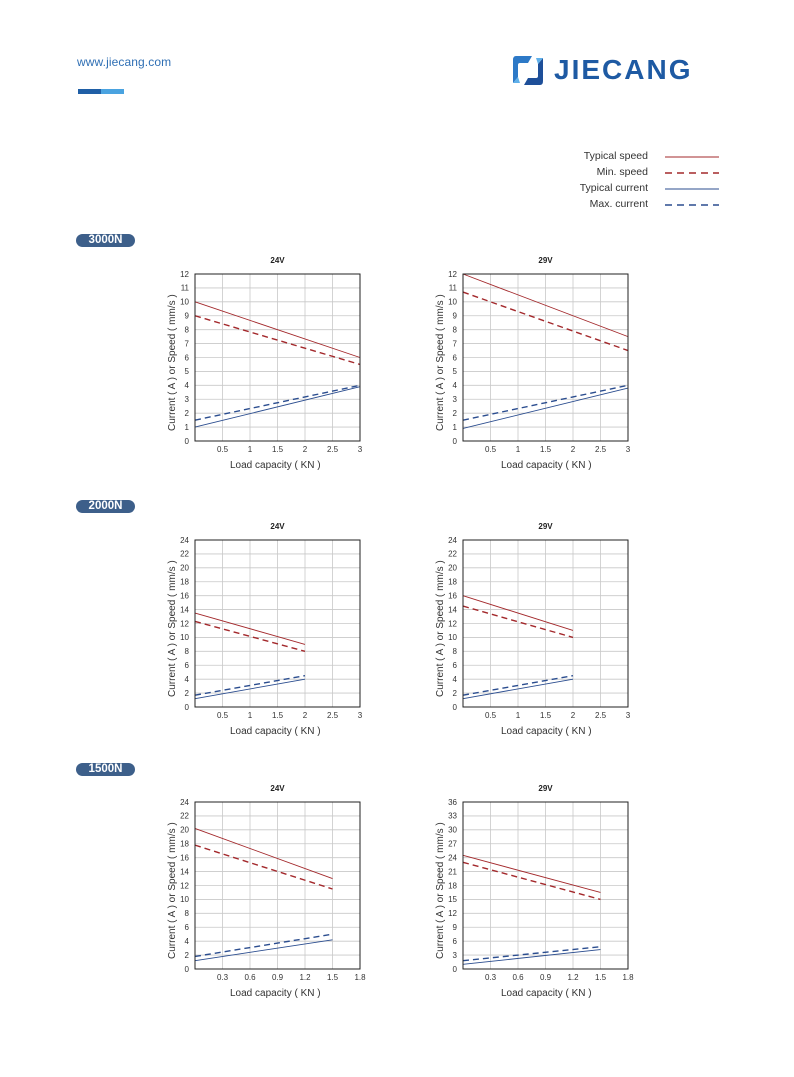 The height and width of the screenshot is (1077, 794). What do you see at coordinates (617, 70) in the screenshot?
I see `jiecang-logo: JIECANG` at bounding box center [617, 70].